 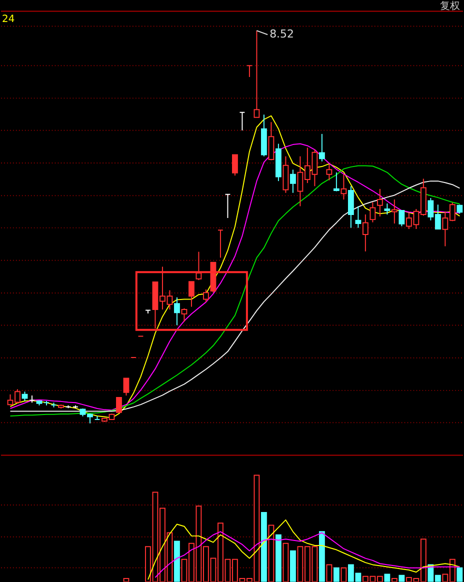 What do you see at coordinates (450, 6) in the screenshot?
I see `text: 复权` at bounding box center [450, 6].